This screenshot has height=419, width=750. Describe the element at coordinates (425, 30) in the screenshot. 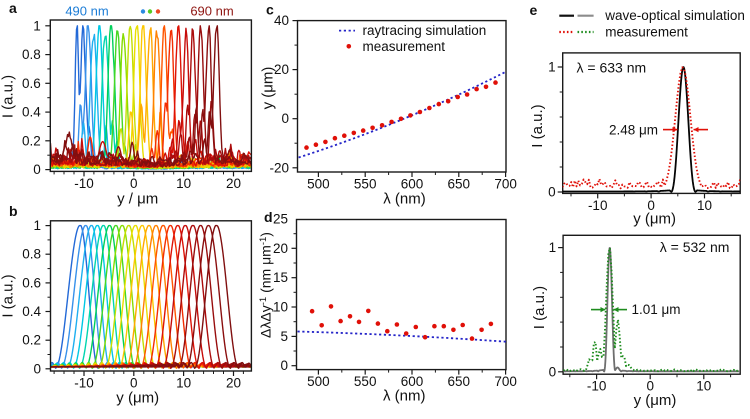

I see `svg-text: raytracing simulation` at that location.